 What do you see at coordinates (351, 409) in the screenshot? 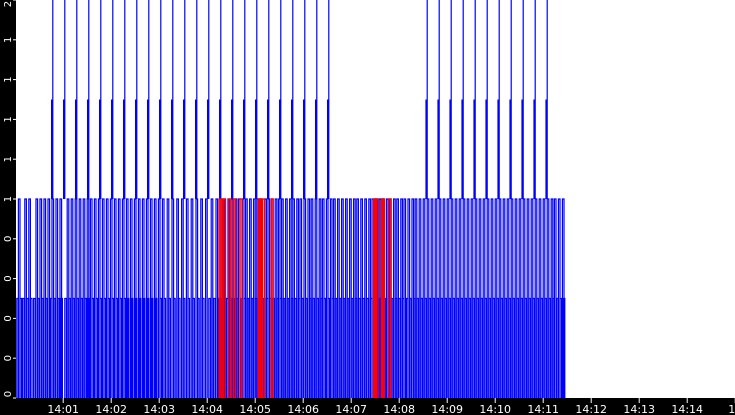
I see `x-tick-label: 14:07` at bounding box center [351, 409].